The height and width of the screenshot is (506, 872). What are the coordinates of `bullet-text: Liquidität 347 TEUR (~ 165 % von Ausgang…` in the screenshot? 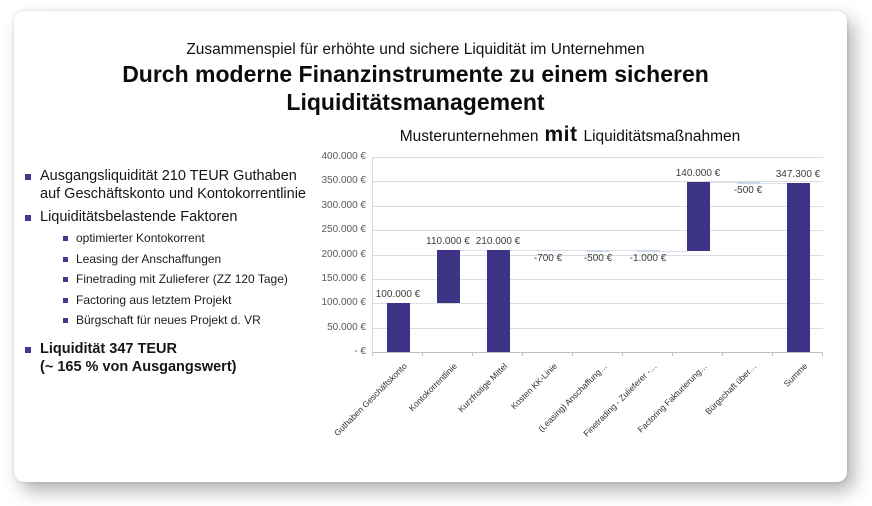 It's located at (175, 358).